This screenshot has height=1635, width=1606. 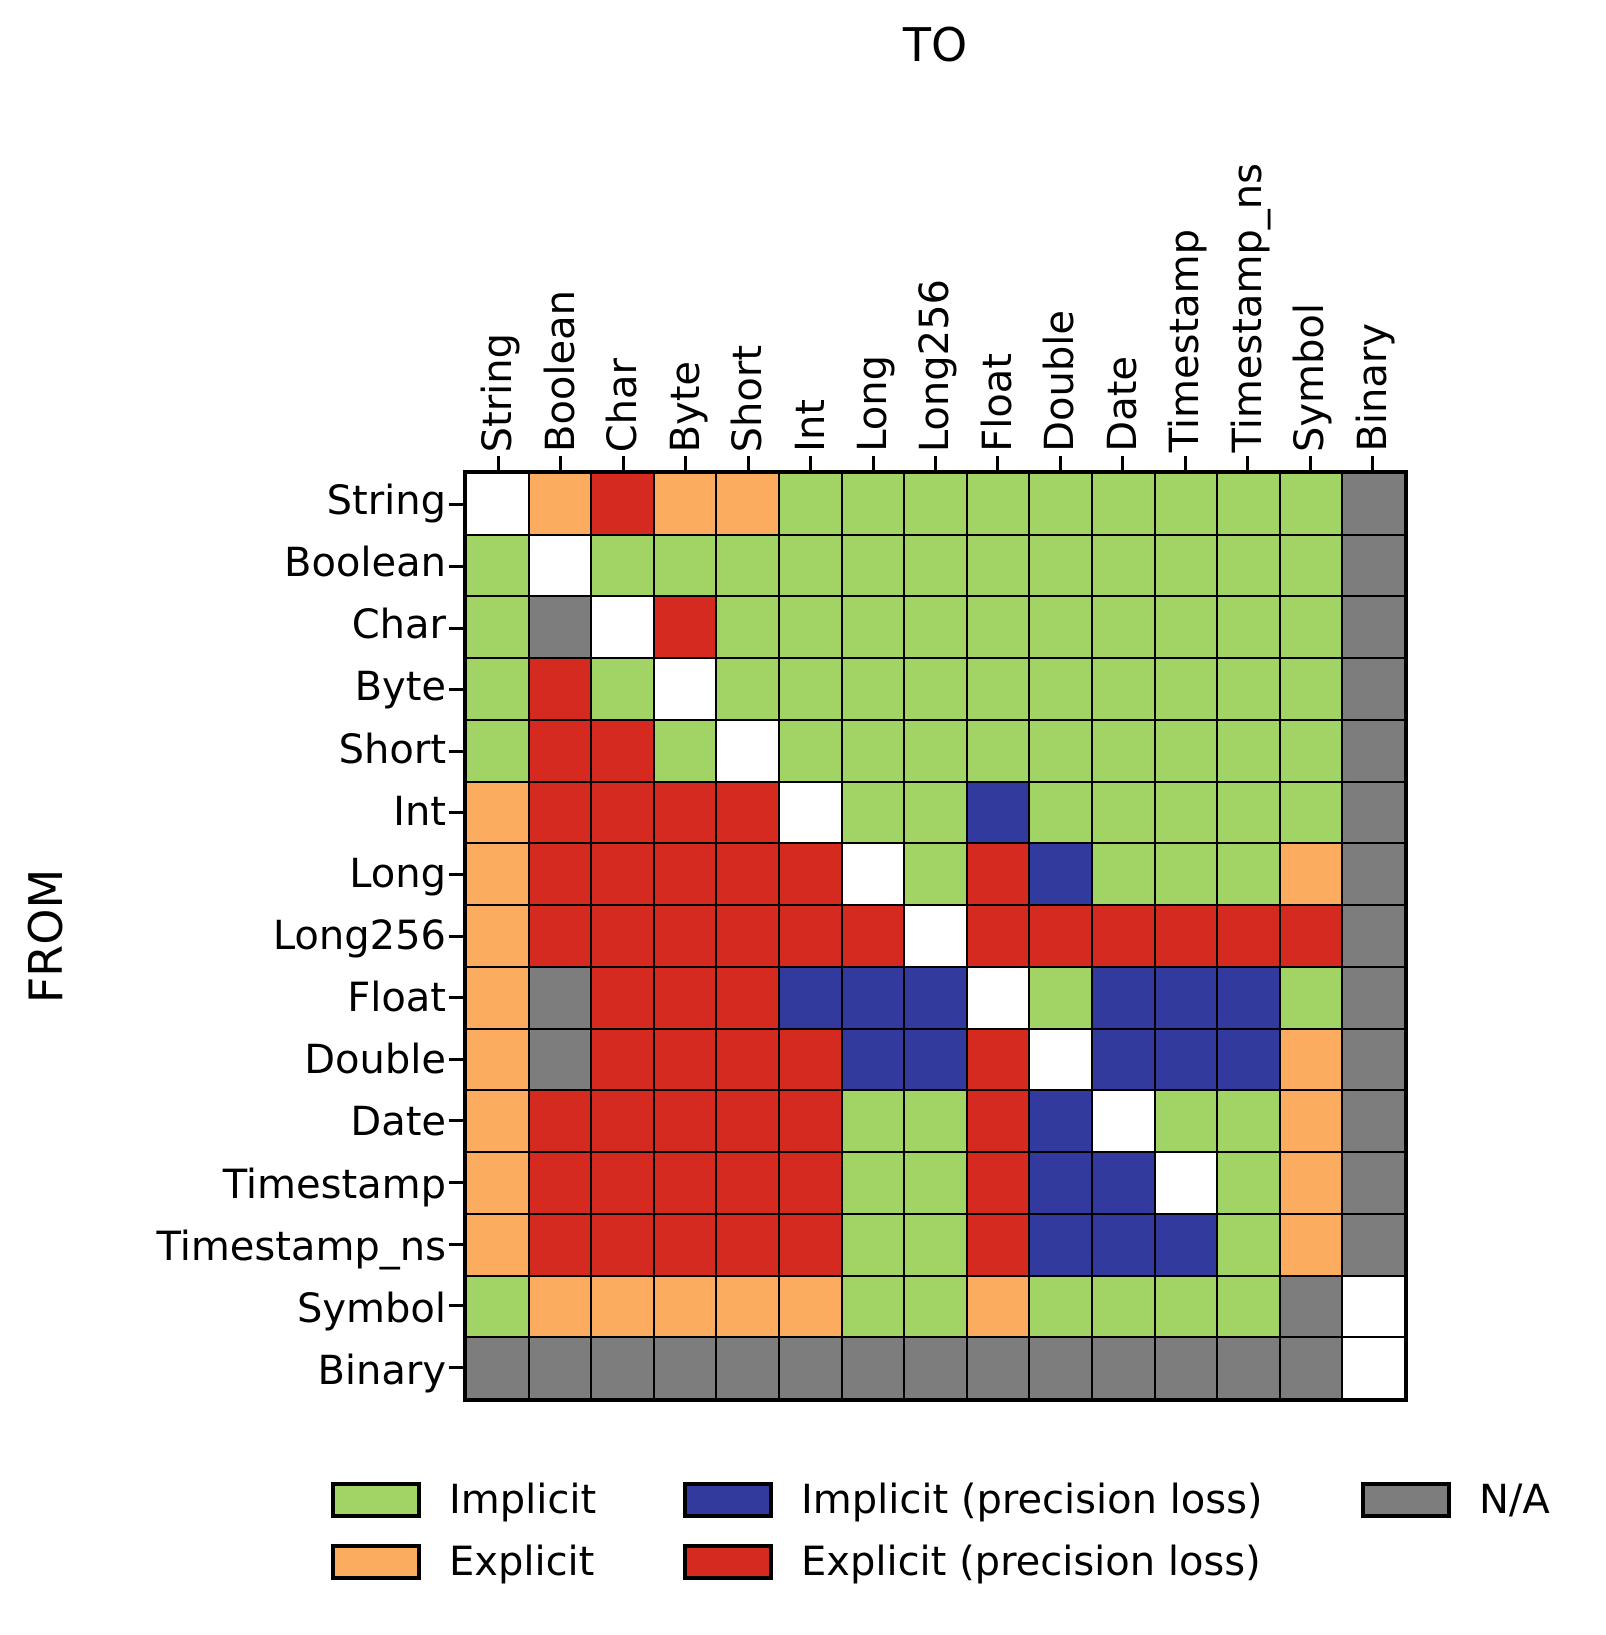 I want to click on cell-int-to-symbol, so click(x=1311, y=812).